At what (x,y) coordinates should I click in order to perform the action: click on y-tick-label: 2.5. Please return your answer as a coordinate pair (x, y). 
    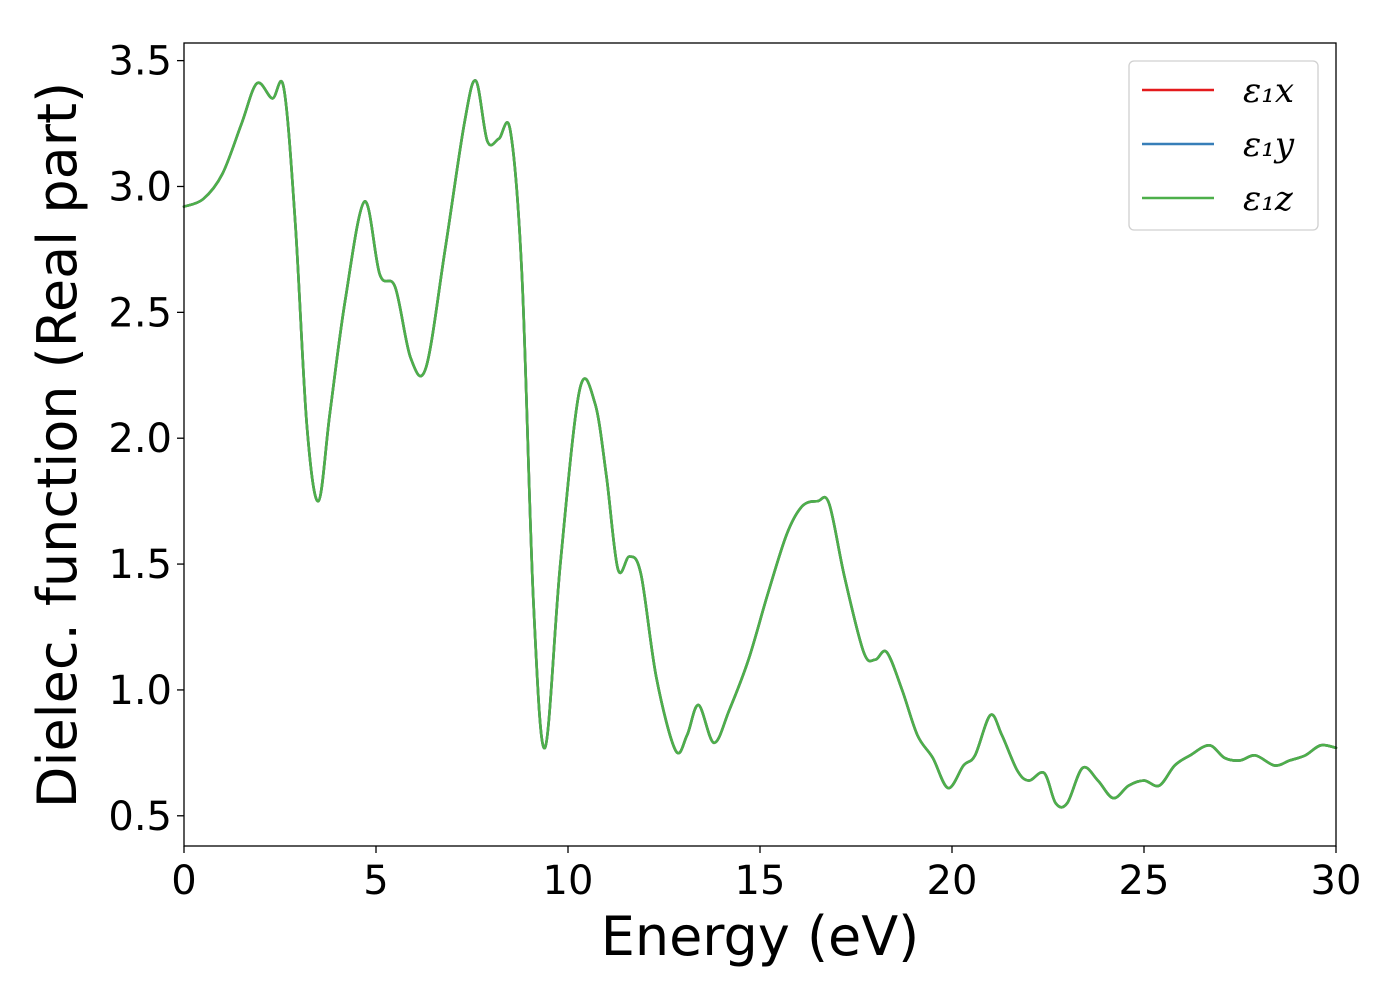
    Looking at the image, I should click on (140, 313).